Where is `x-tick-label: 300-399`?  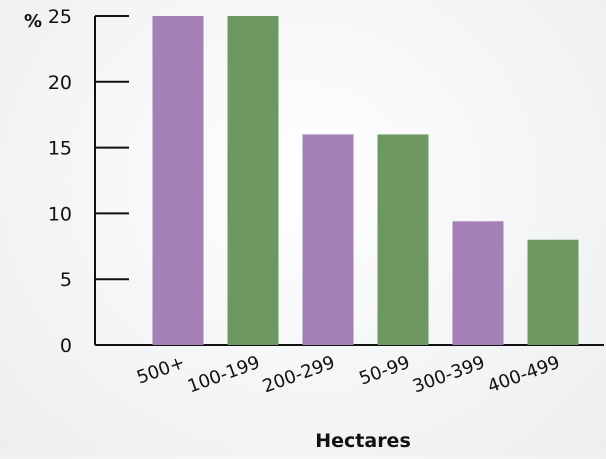
x-tick-label: 300-399 is located at coordinates (449, 374).